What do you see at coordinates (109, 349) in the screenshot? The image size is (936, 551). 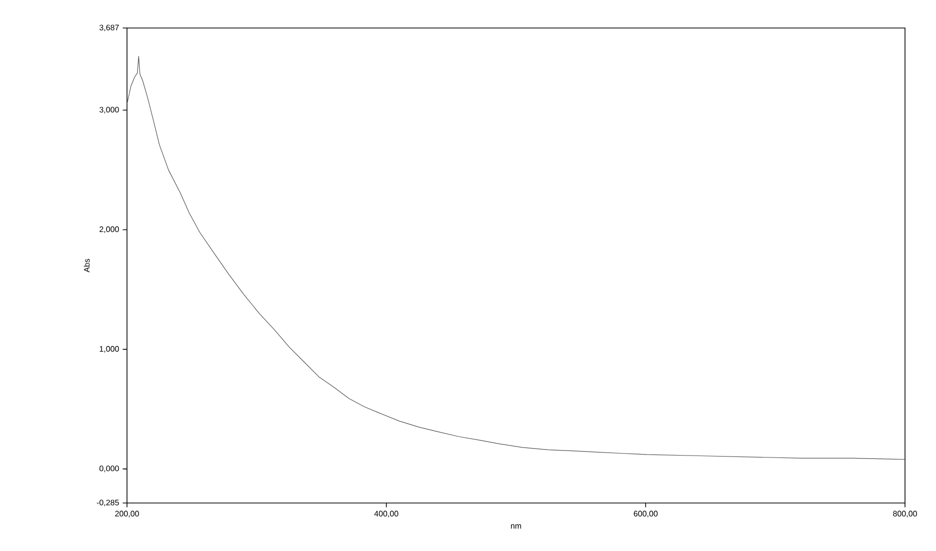 I see `y-tick-label: 1,000` at bounding box center [109, 349].